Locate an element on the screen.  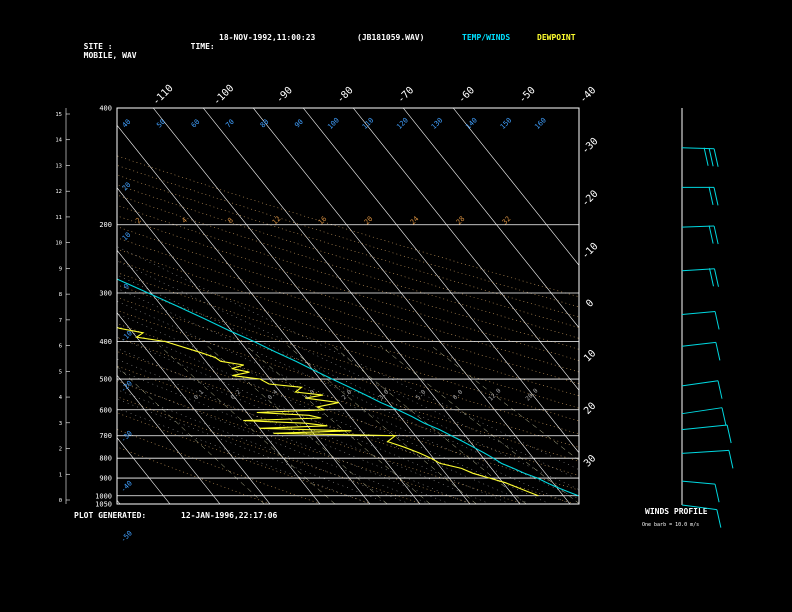
height-tick-label: 6 is located at coordinates (60, 347).